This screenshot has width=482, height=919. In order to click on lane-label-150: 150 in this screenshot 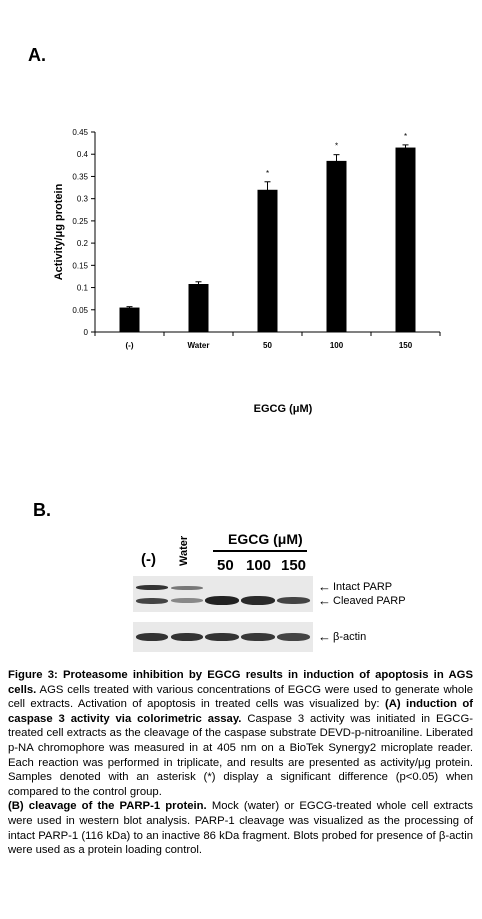, I will do `click(294, 565)`.